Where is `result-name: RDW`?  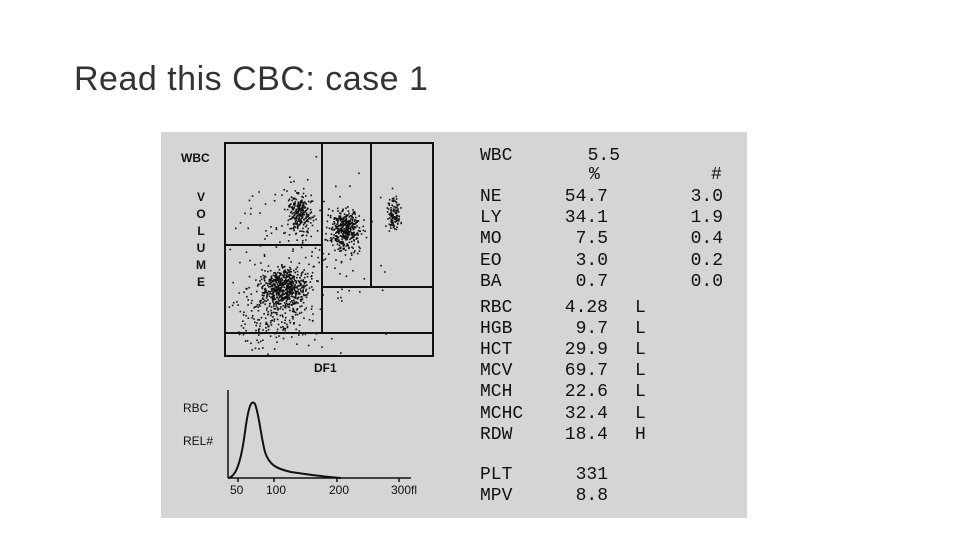 result-name: RDW is located at coordinates (496, 434).